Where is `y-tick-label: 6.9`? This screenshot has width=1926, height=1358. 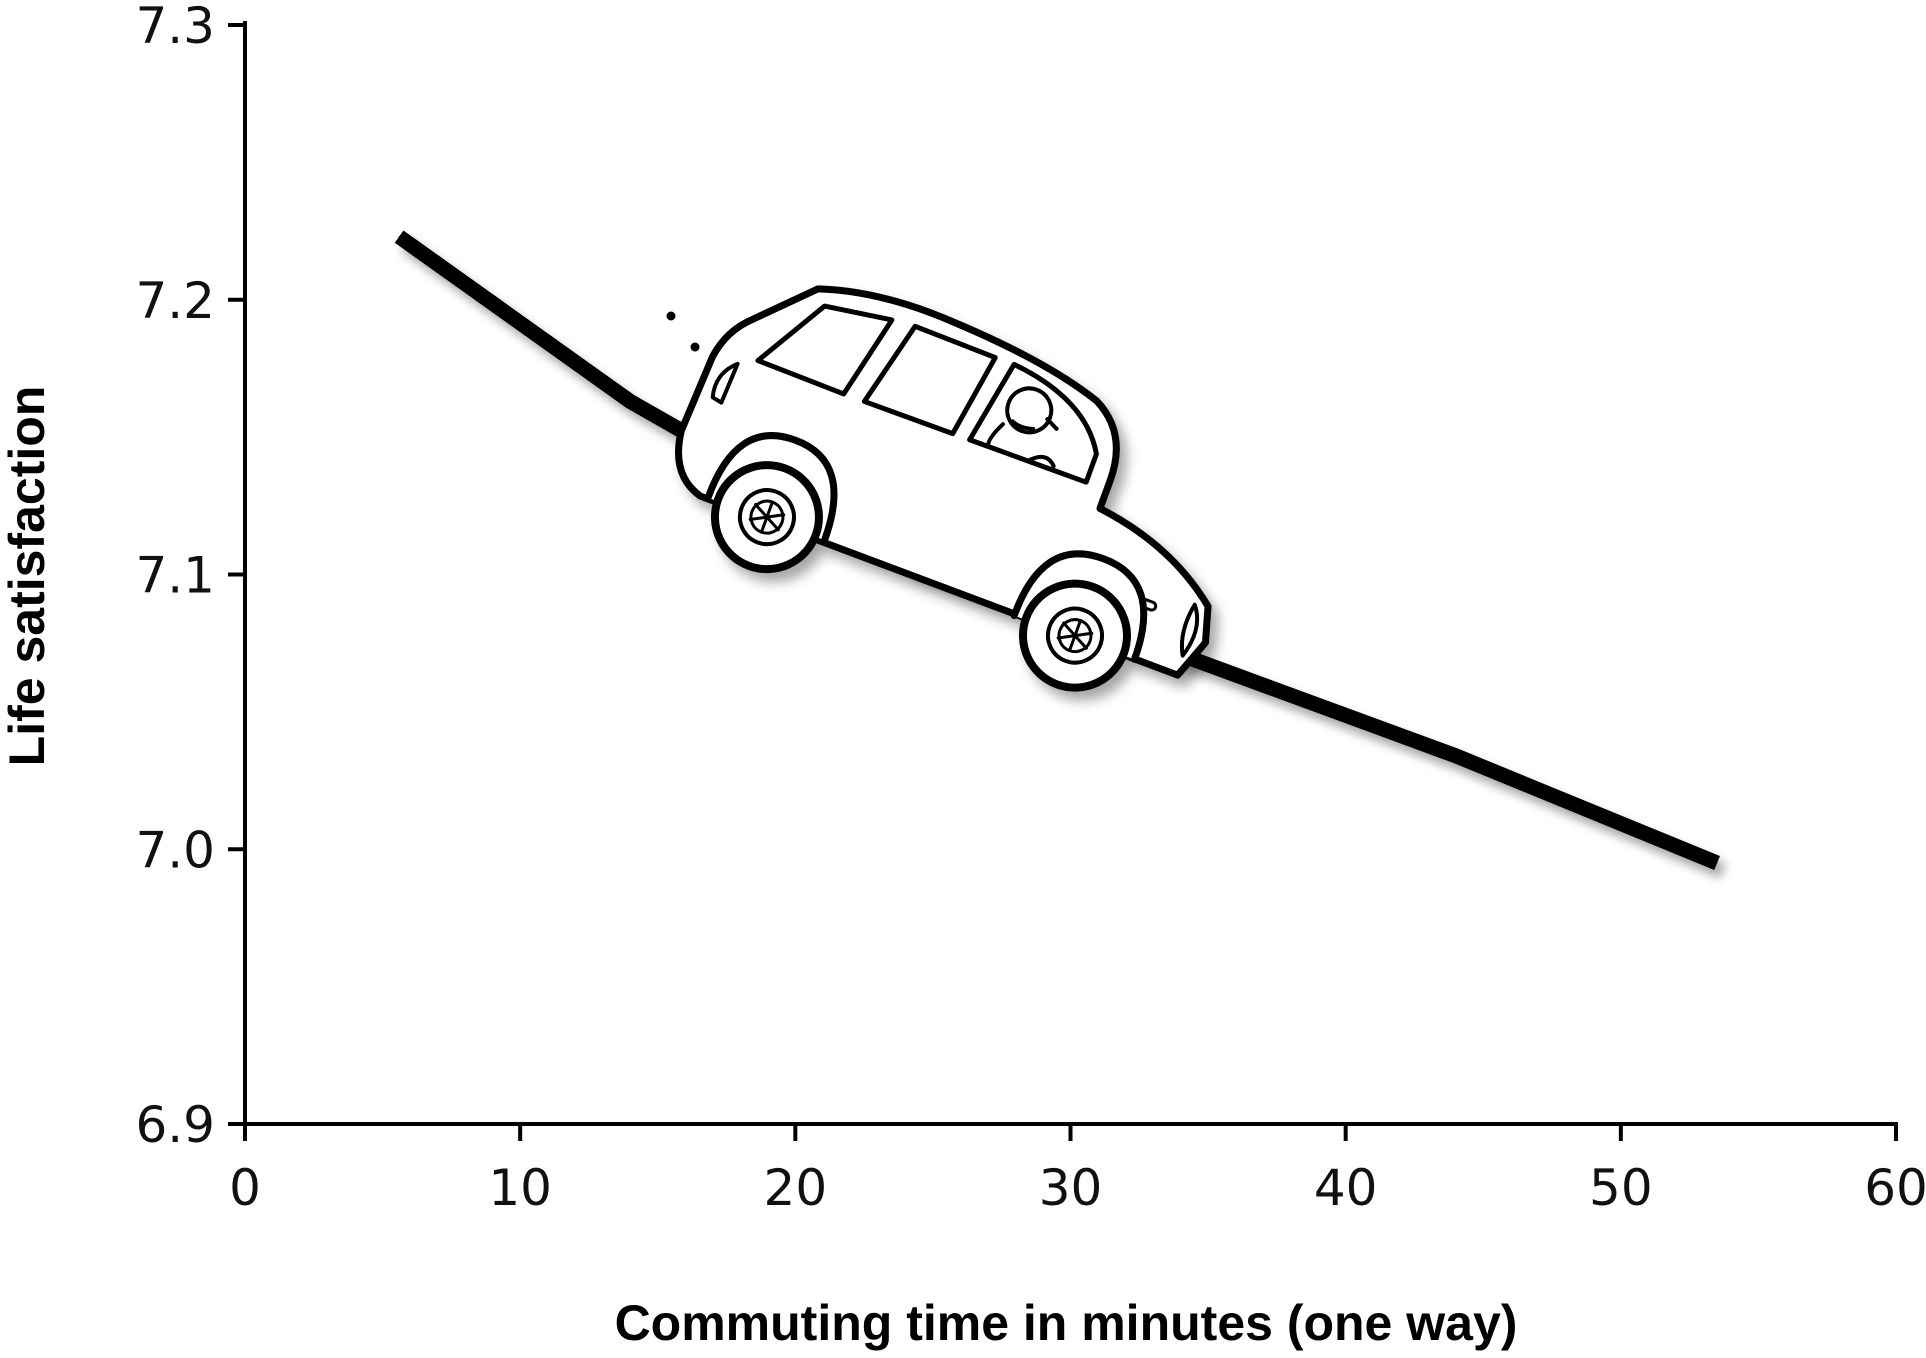 y-tick-label: 6.9 is located at coordinates (175, 1125).